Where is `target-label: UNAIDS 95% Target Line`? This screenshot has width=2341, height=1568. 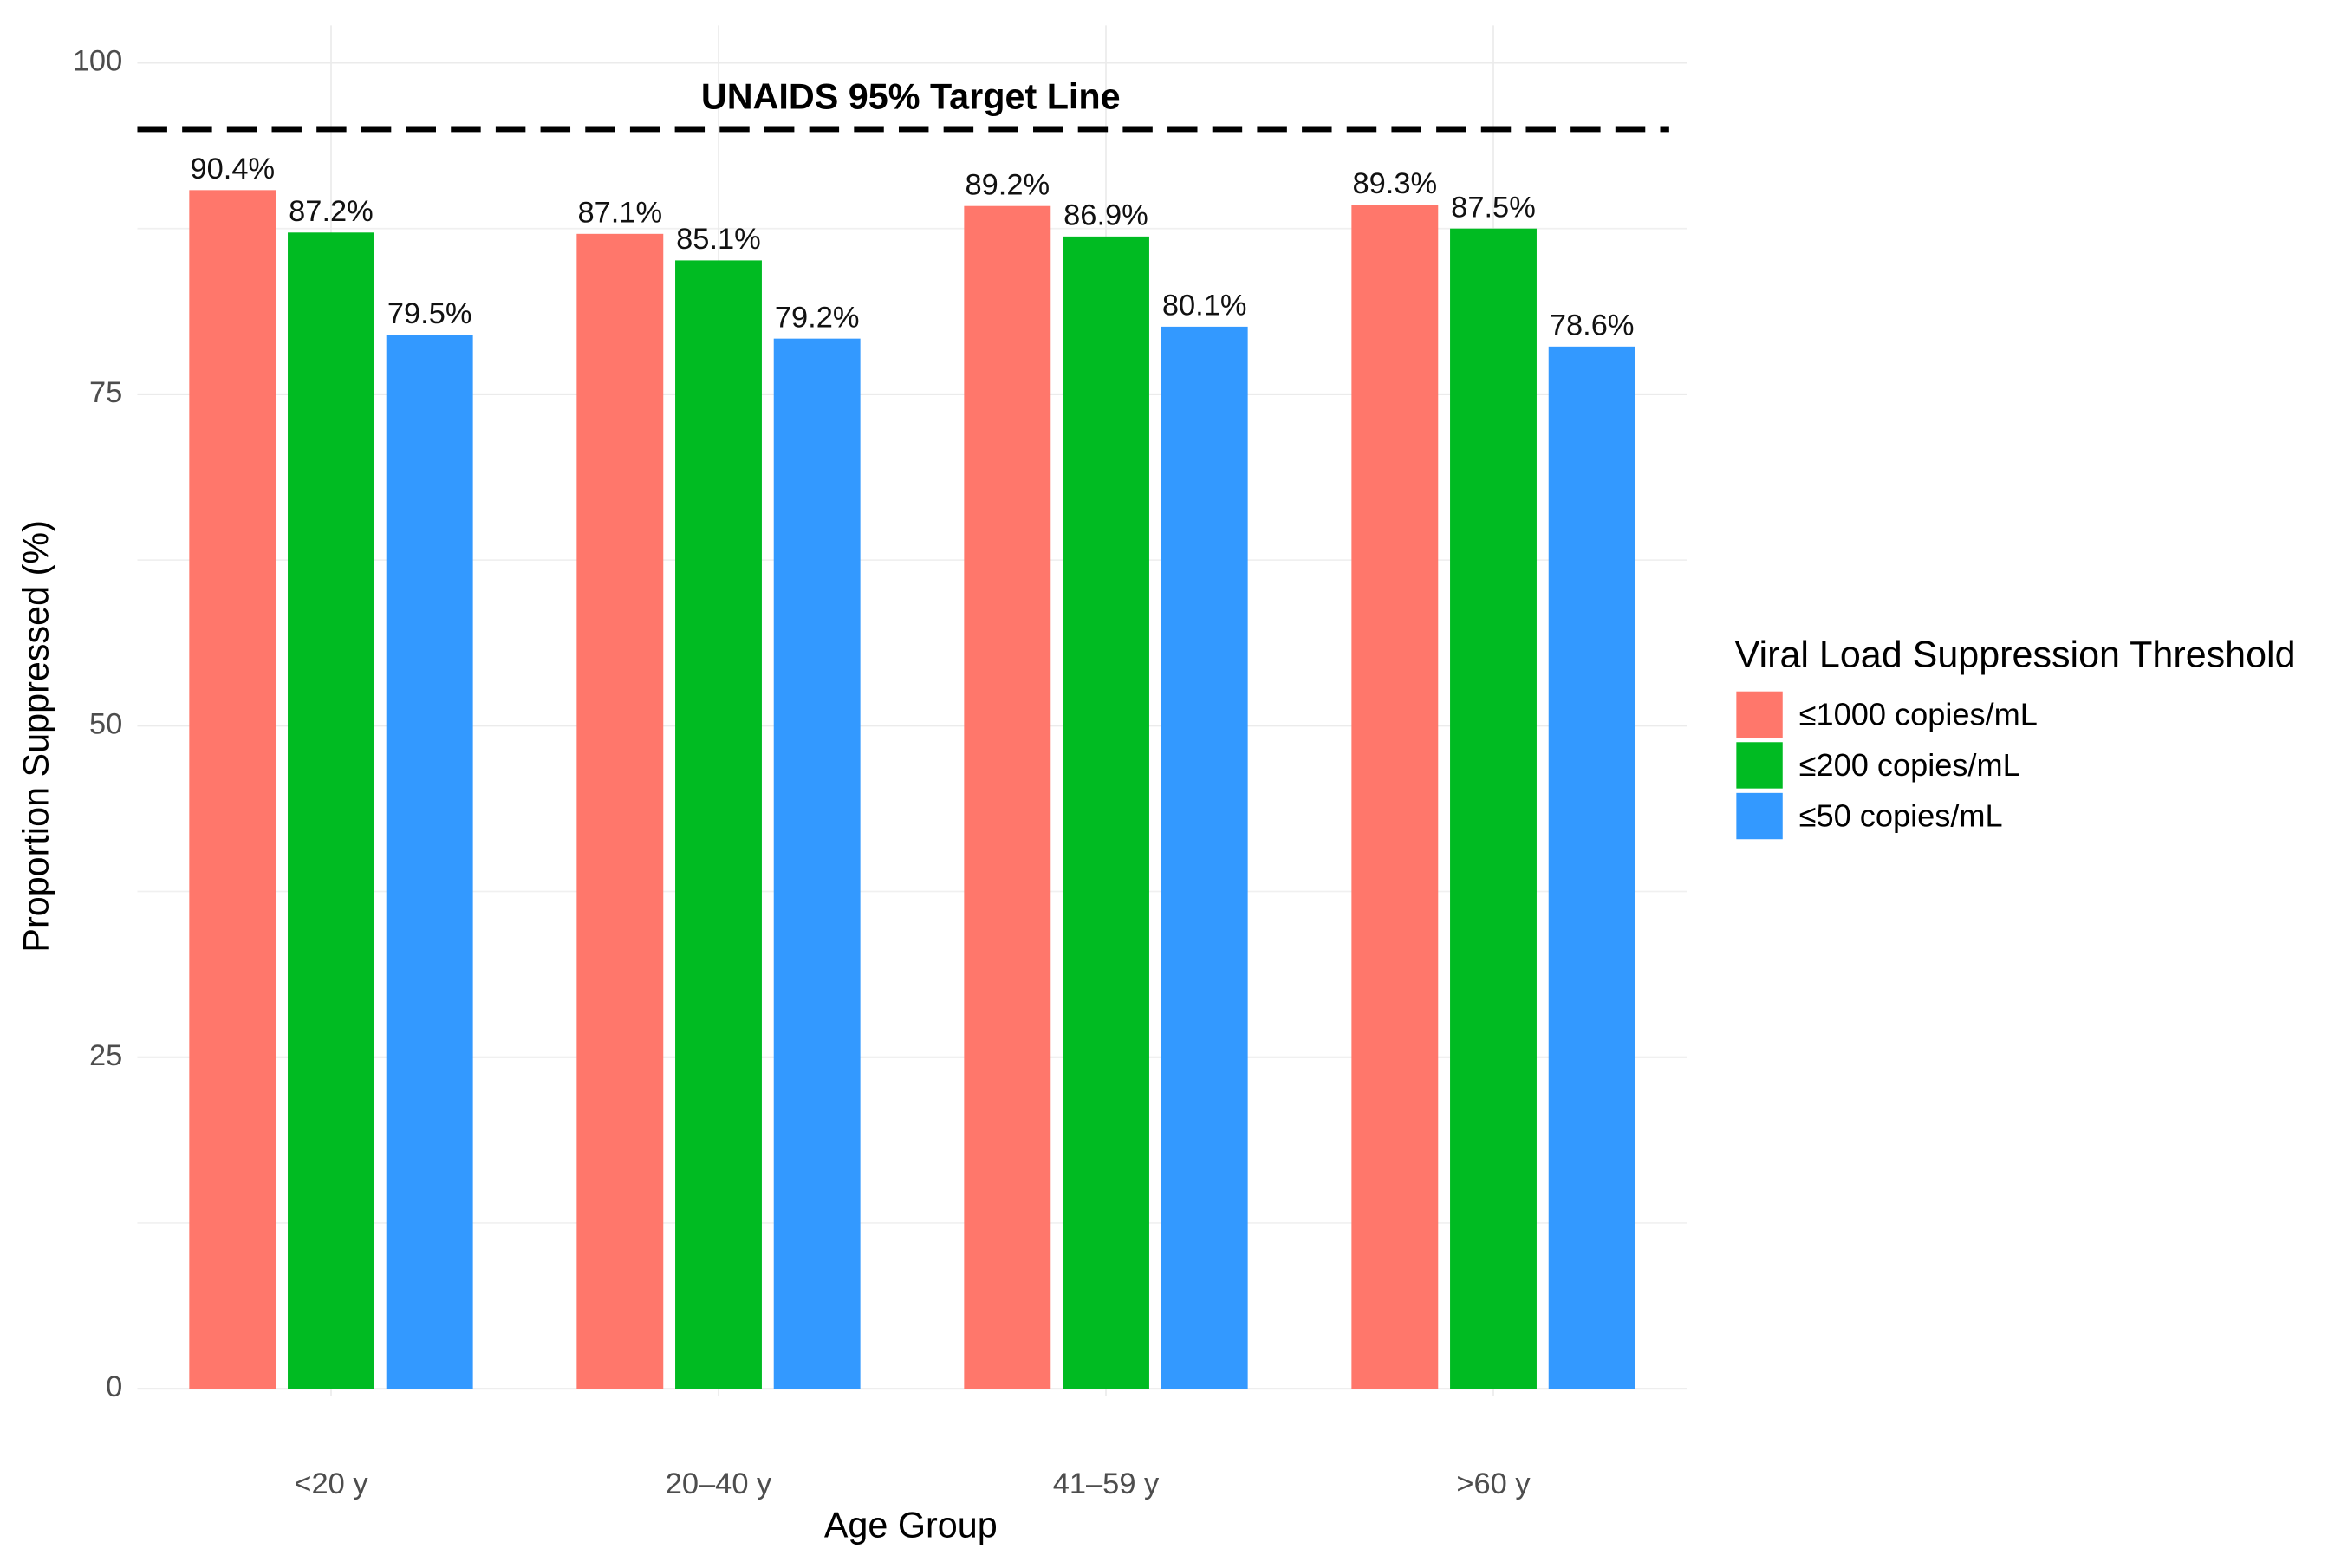 target-label: UNAIDS 95% Target Line is located at coordinates (911, 96).